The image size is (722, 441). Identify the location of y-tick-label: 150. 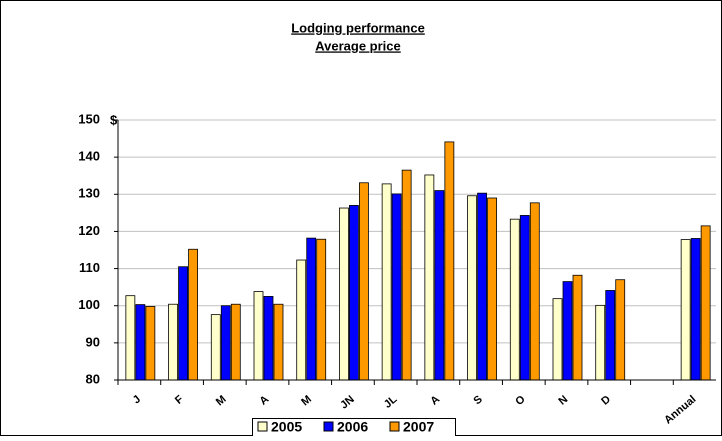
(89, 118).